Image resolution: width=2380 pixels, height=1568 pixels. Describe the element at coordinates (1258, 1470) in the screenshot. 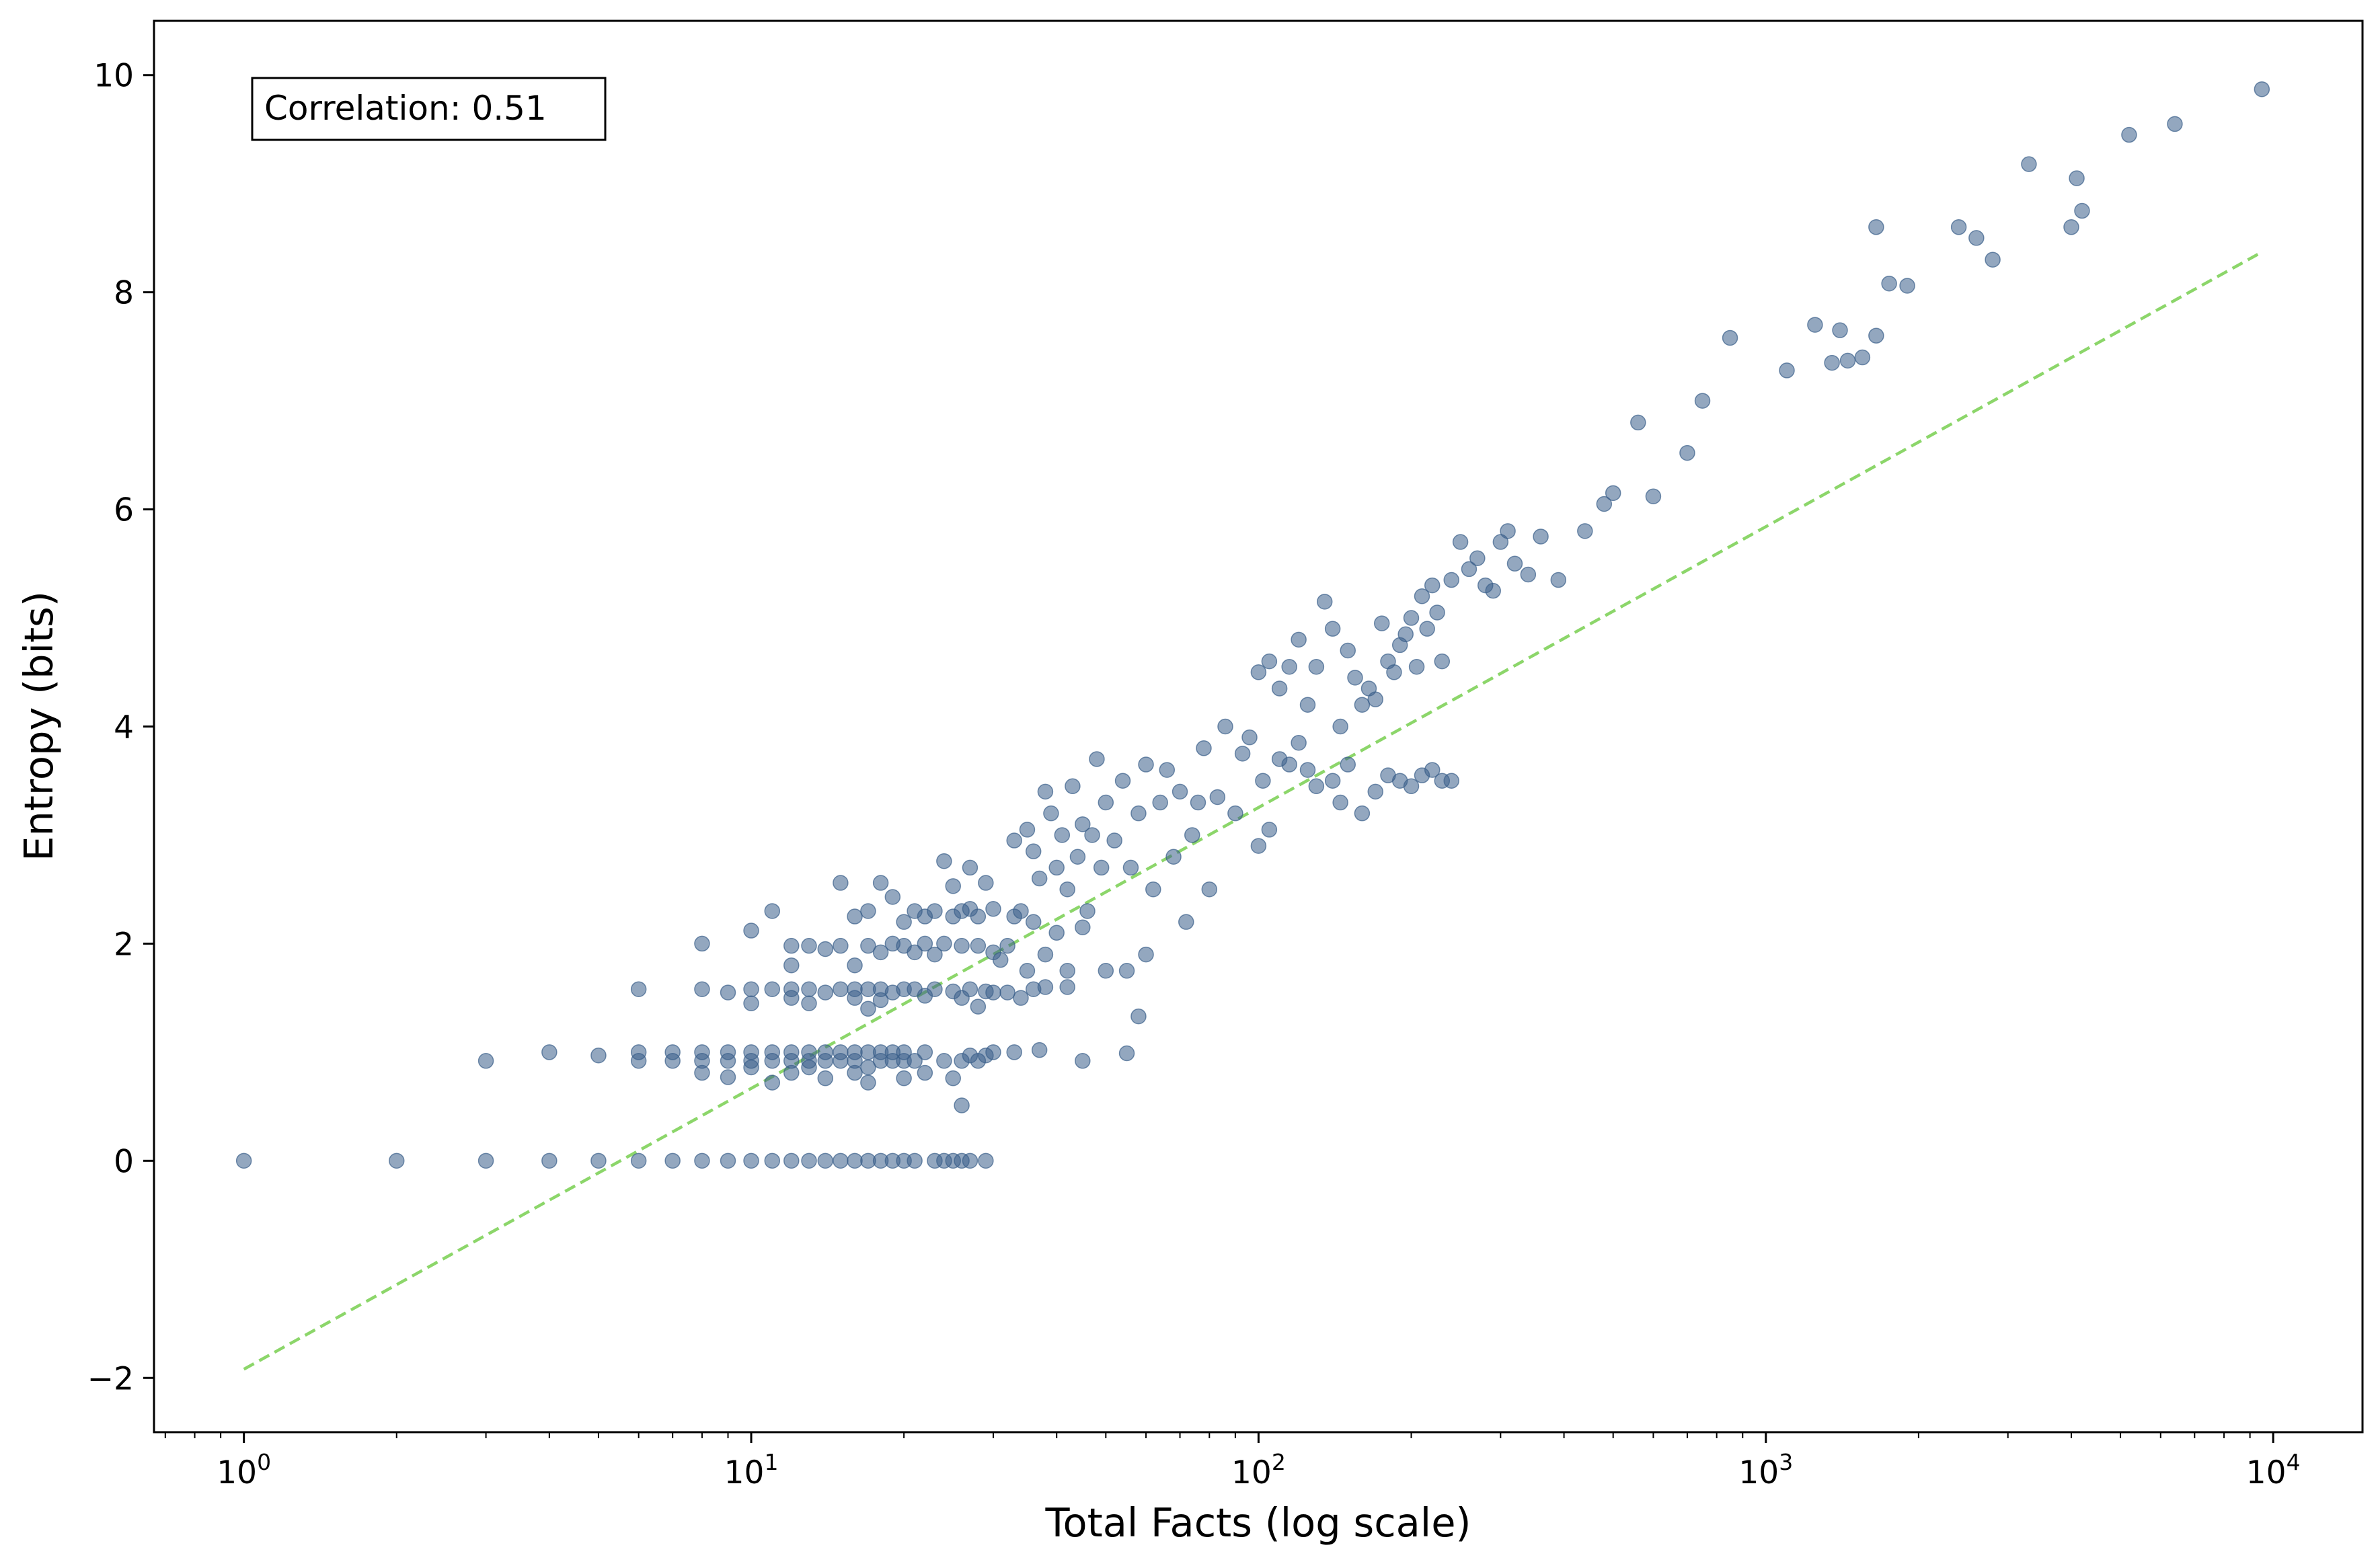

I see `x-tick-label: 10²` at that location.